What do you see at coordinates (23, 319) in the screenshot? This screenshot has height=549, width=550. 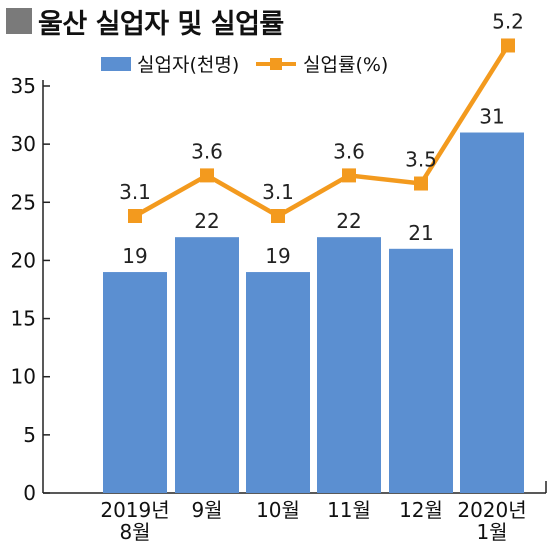 I see `y-tick-label: 15` at bounding box center [23, 319].